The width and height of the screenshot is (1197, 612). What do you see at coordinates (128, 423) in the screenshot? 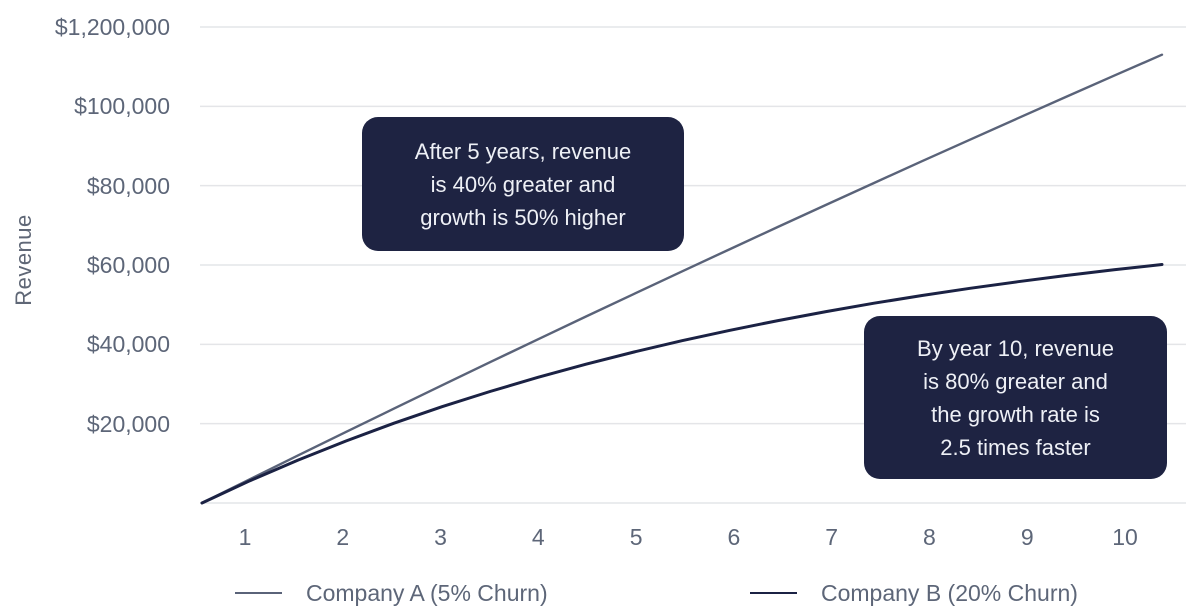
I see `y-tick-label: $20,000` at bounding box center [128, 423].